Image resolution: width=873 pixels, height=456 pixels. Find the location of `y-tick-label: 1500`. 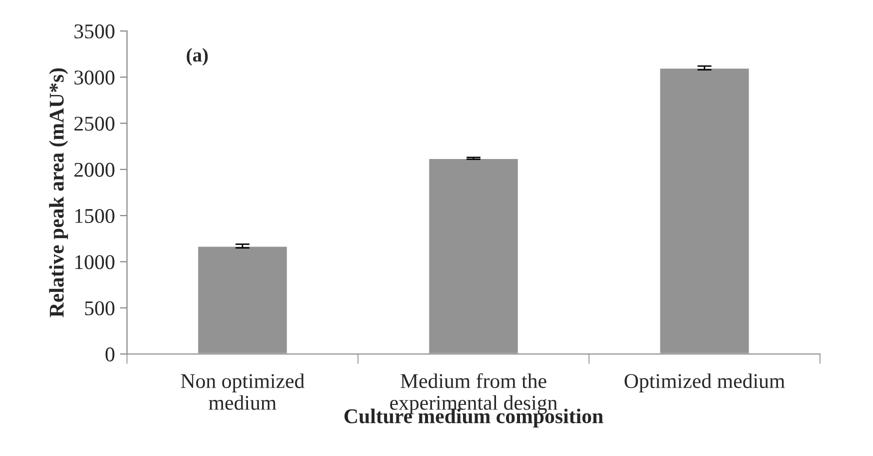

y-tick-label: 1500 is located at coordinates (94, 216).